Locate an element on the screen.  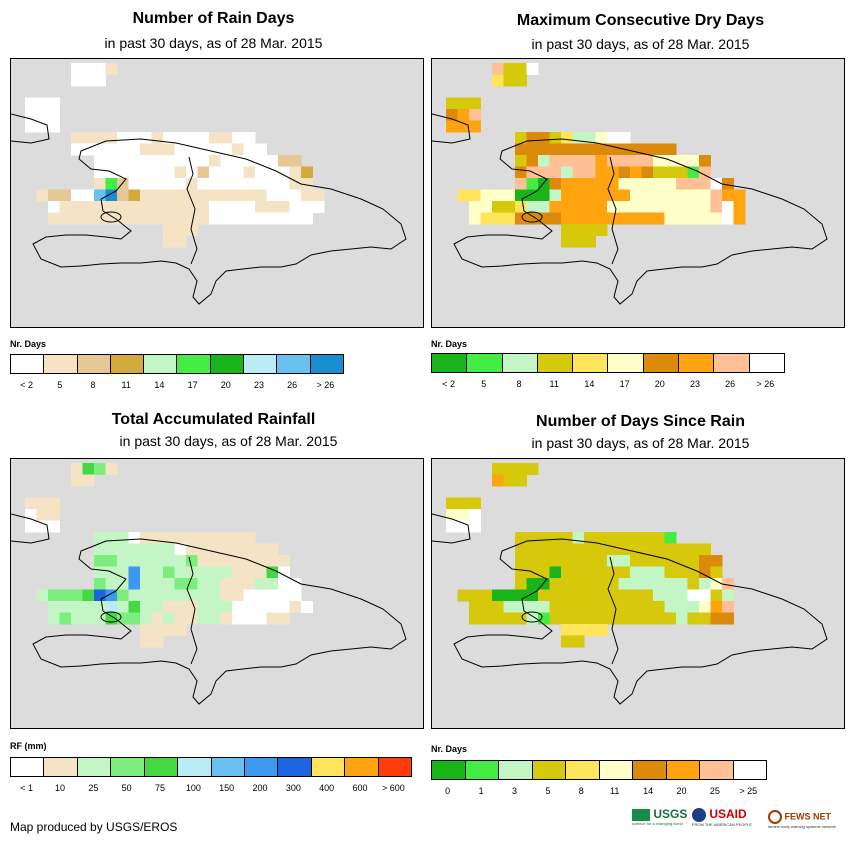
legend-label: > 26 is located at coordinates (325, 385).